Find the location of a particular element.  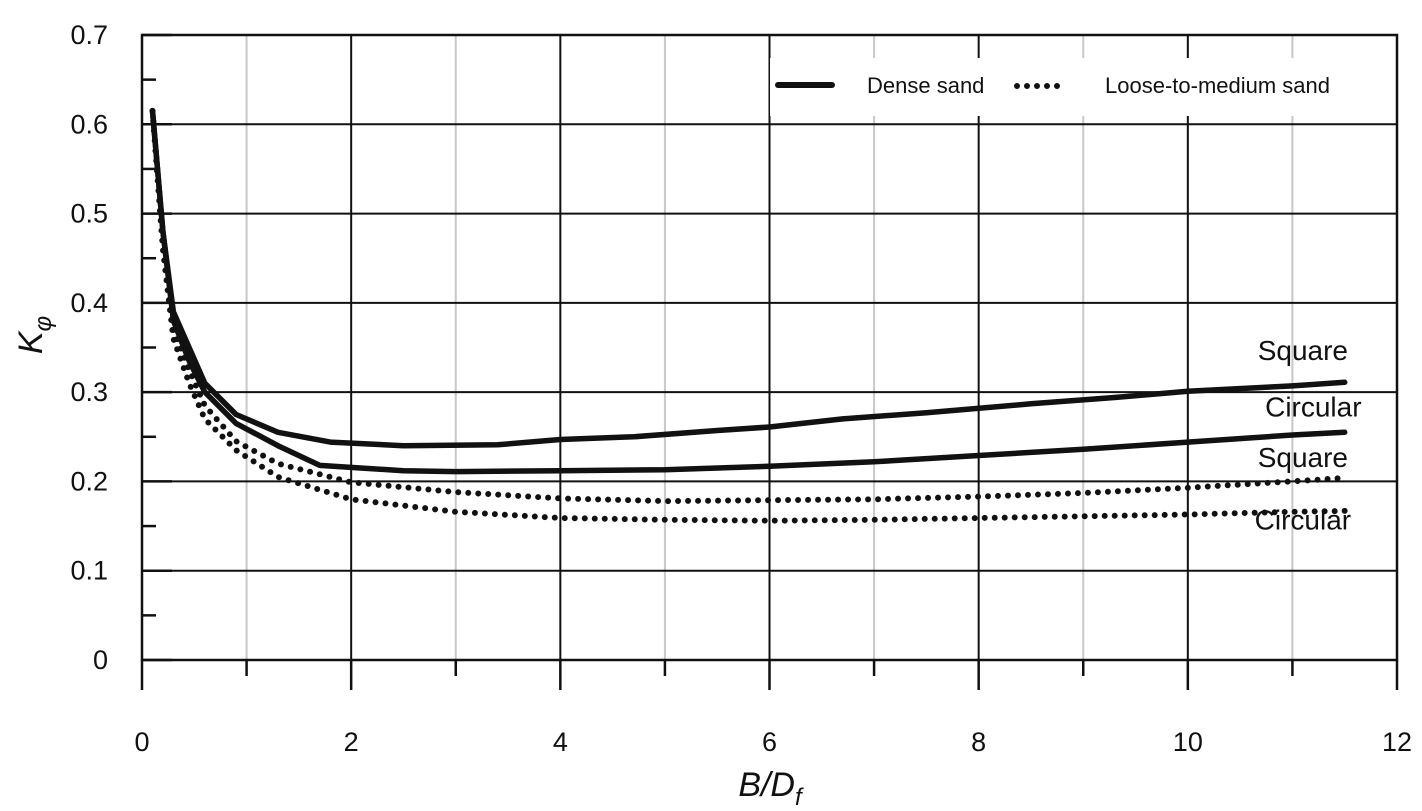

x-axis-title-main: B/D is located at coordinates (766, 785).